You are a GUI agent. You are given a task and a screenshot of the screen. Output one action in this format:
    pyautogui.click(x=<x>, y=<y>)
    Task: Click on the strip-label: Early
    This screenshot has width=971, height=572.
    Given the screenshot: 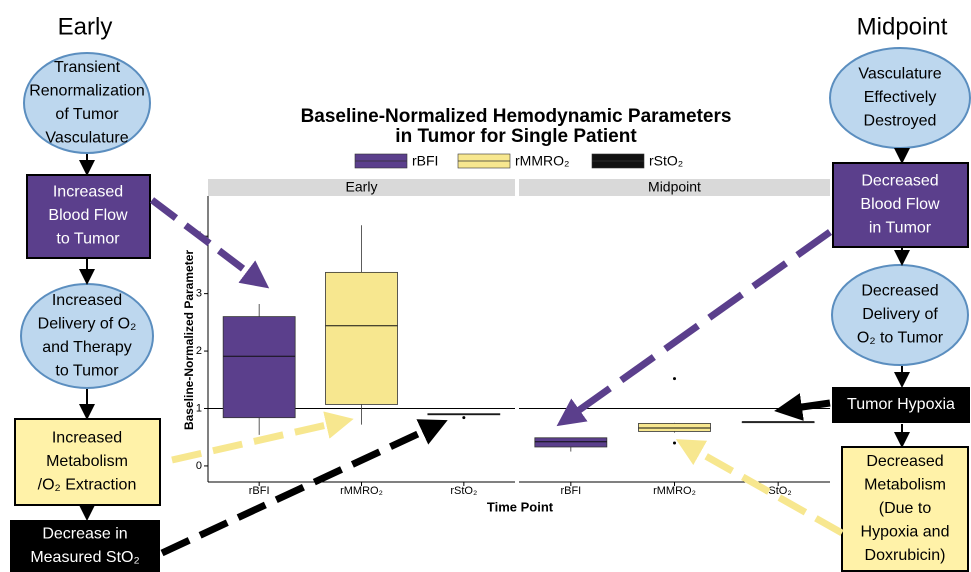 What is the action you would take?
    pyautogui.click(x=362, y=187)
    